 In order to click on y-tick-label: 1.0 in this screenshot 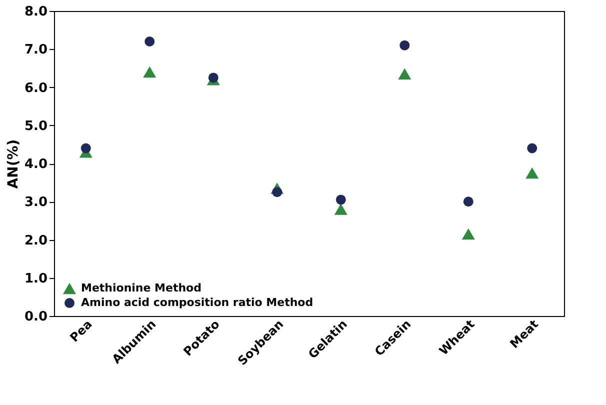, I will do `click(36, 278)`.